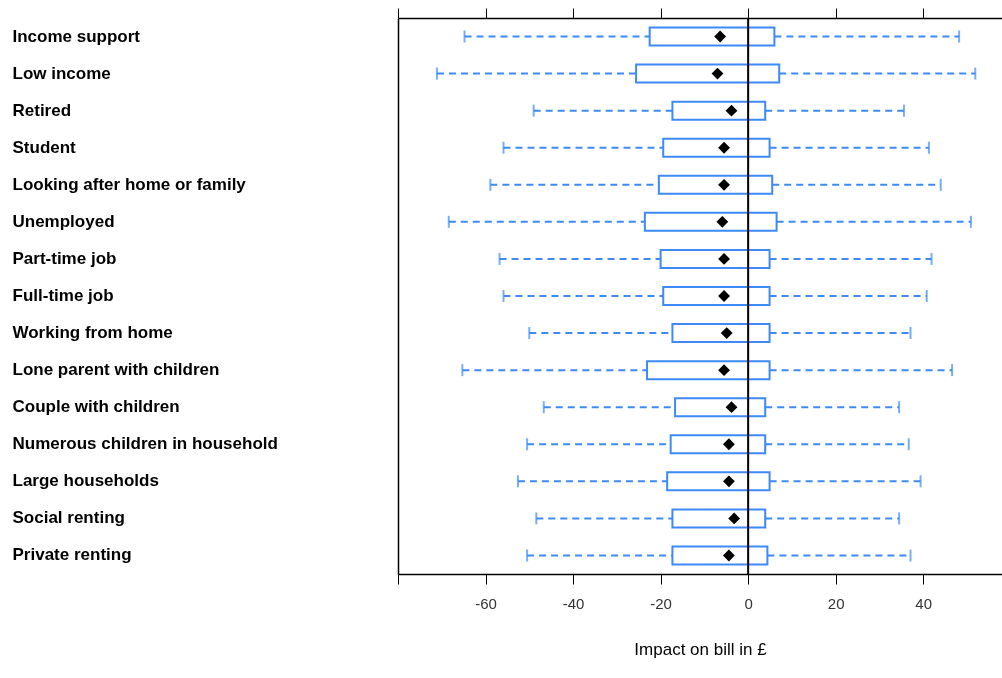  What do you see at coordinates (573, 603) in the screenshot?
I see `x-tick-label: -40` at bounding box center [573, 603].